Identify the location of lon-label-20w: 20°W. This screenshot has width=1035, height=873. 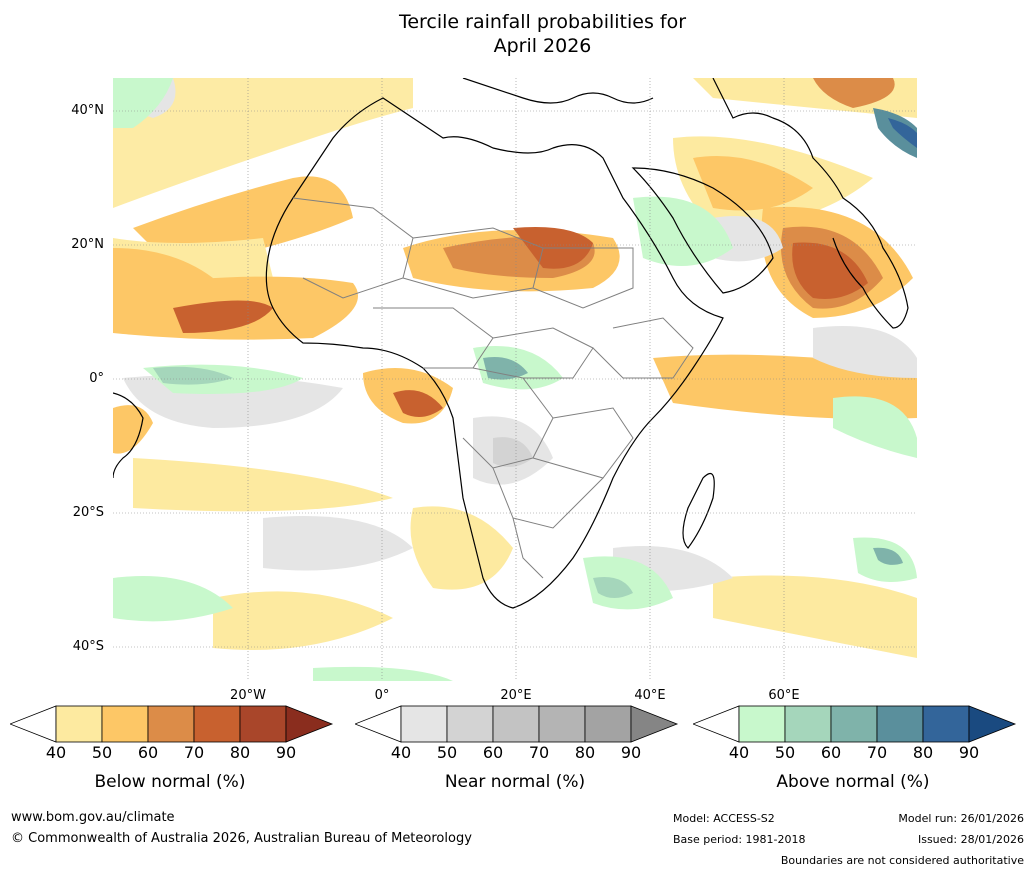
(248, 695).